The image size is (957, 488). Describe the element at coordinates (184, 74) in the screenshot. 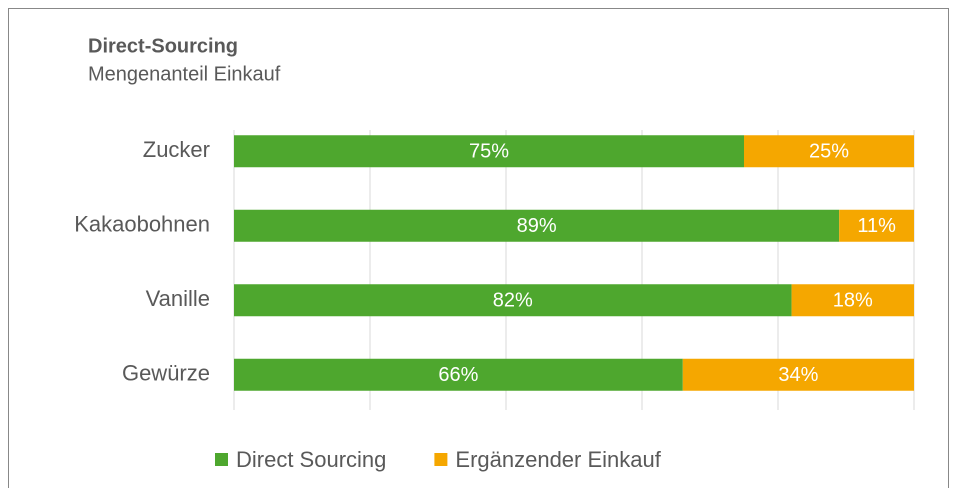

I see `chart-subtitle: Mengenanteil Einkauf` at that location.